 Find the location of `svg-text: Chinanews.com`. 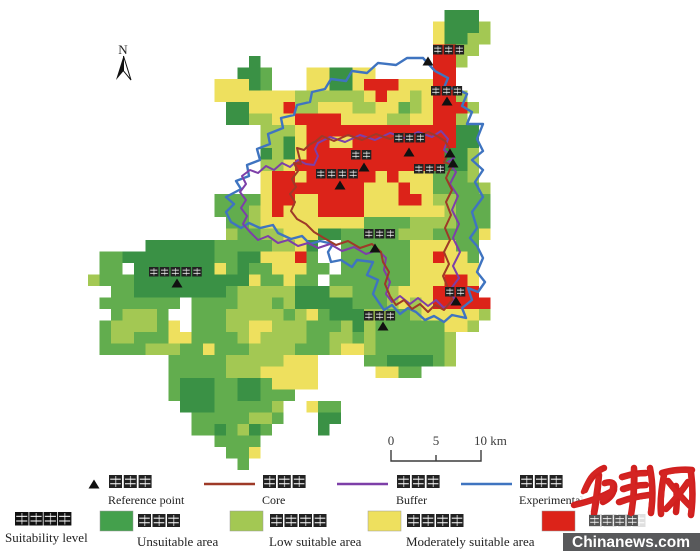

svg-text: Chinanews.com is located at coordinates (631, 542).